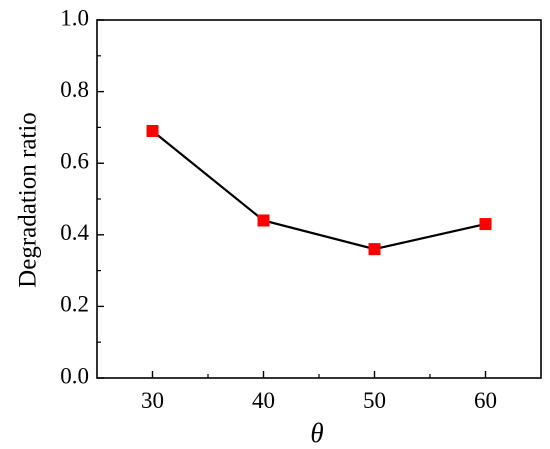  Describe the element at coordinates (74, 304) in the screenshot. I see `y-tick-label: 0.2` at that location.